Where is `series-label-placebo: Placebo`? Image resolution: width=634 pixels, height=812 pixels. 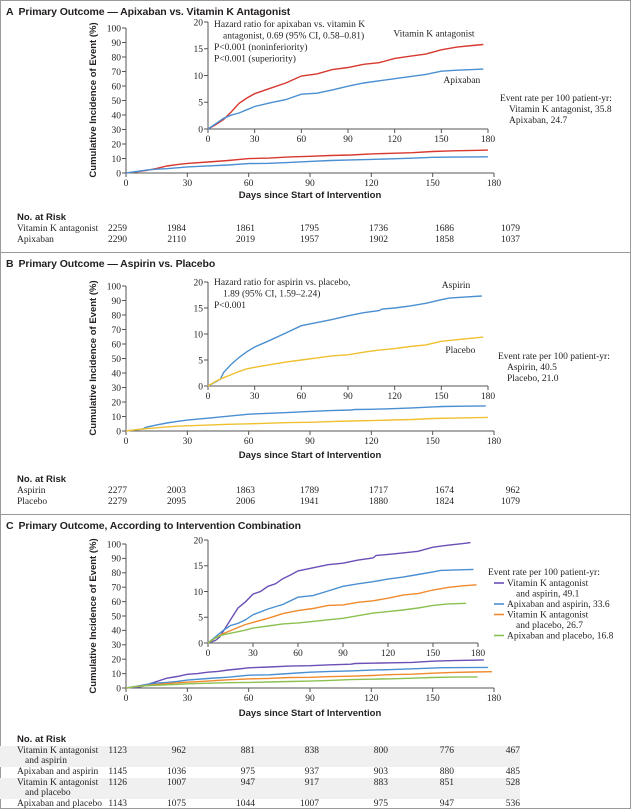 series-label-placebo: Placebo is located at coordinates (460, 351).